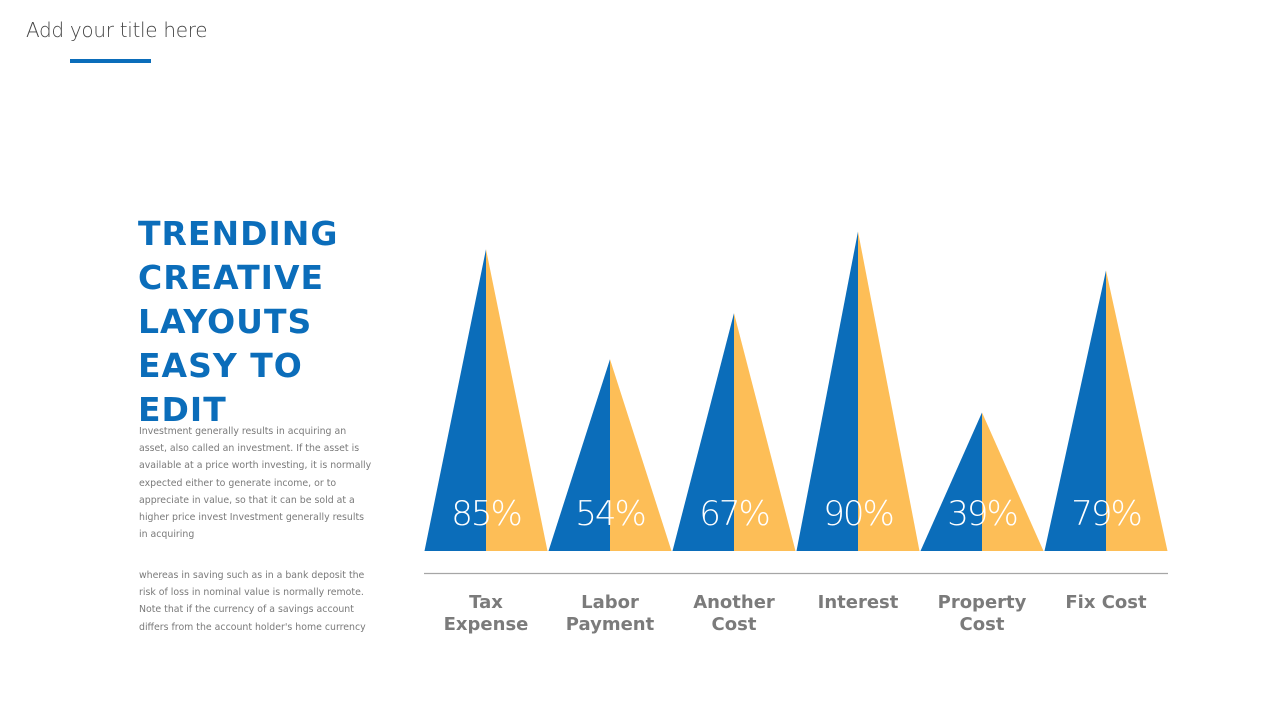  I want to click on value-label: 85%, so click(486, 514).